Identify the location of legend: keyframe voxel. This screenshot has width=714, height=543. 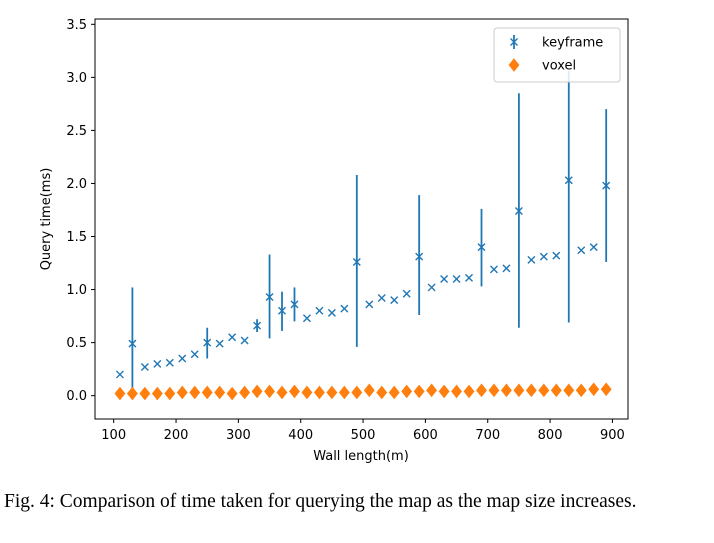
(557, 55).